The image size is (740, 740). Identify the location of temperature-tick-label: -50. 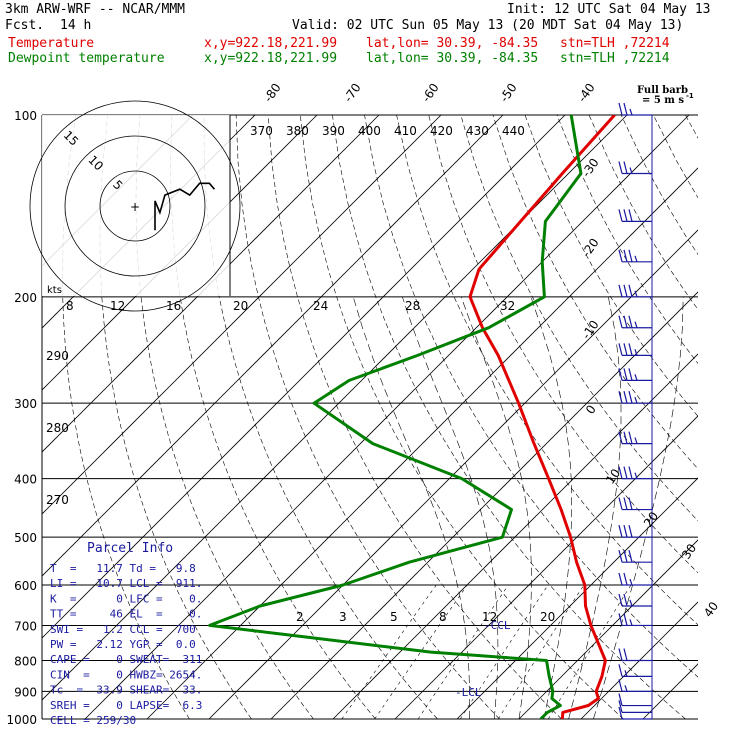
(508, 93).